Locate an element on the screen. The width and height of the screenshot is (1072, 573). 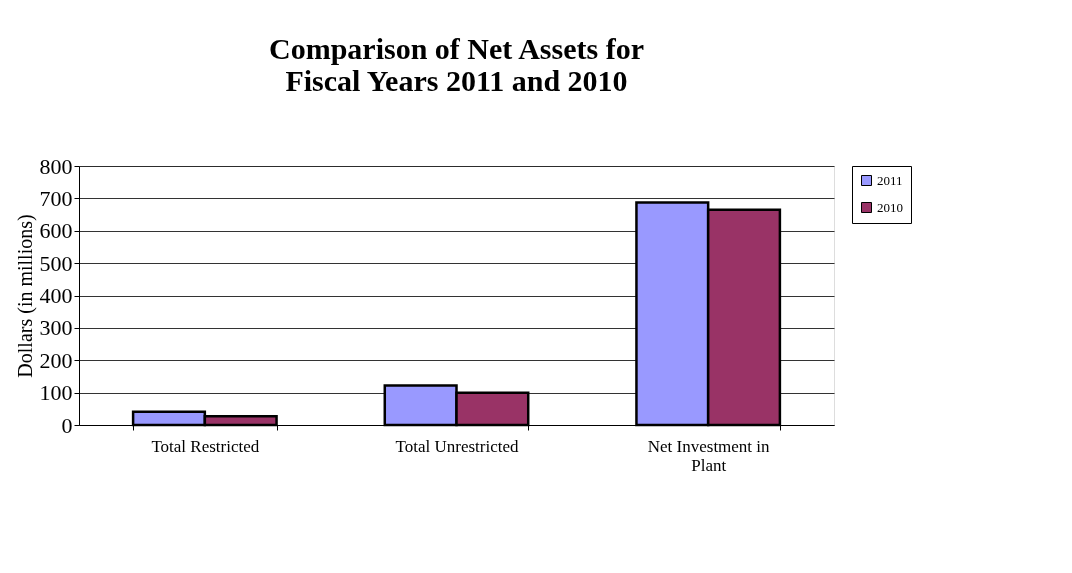
y-tick-label: 600 is located at coordinates (56, 231).